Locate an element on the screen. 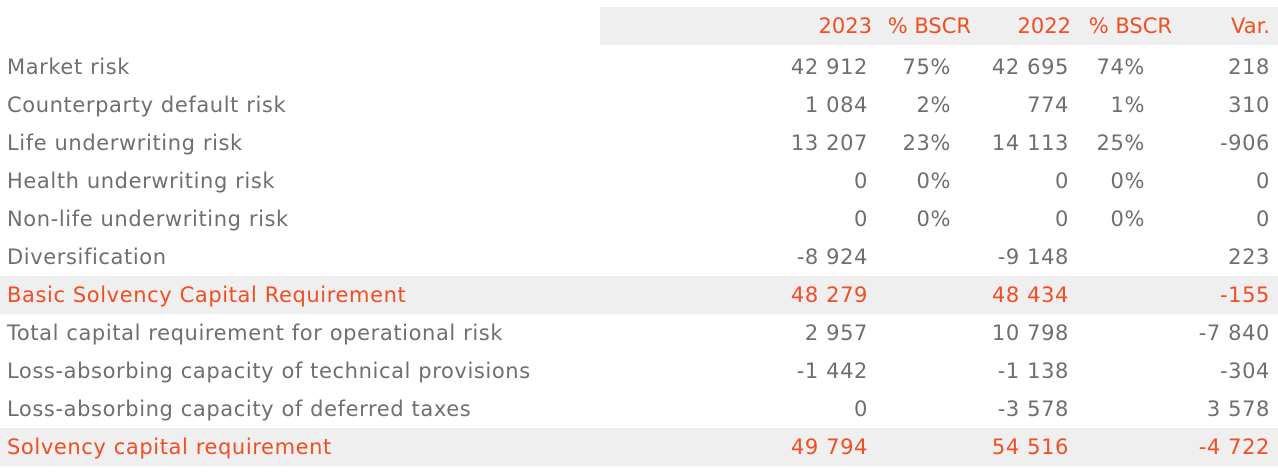 The width and height of the screenshot is (1278, 474). row-value-2023: 2 957 is located at coordinates (836, 333).